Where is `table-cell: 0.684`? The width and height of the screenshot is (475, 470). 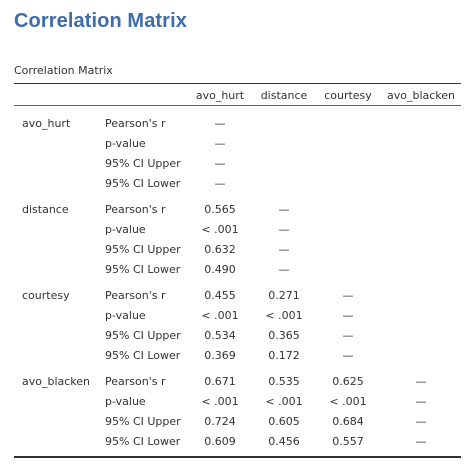 table-cell: 0.684 is located at coordinates (348, 421).